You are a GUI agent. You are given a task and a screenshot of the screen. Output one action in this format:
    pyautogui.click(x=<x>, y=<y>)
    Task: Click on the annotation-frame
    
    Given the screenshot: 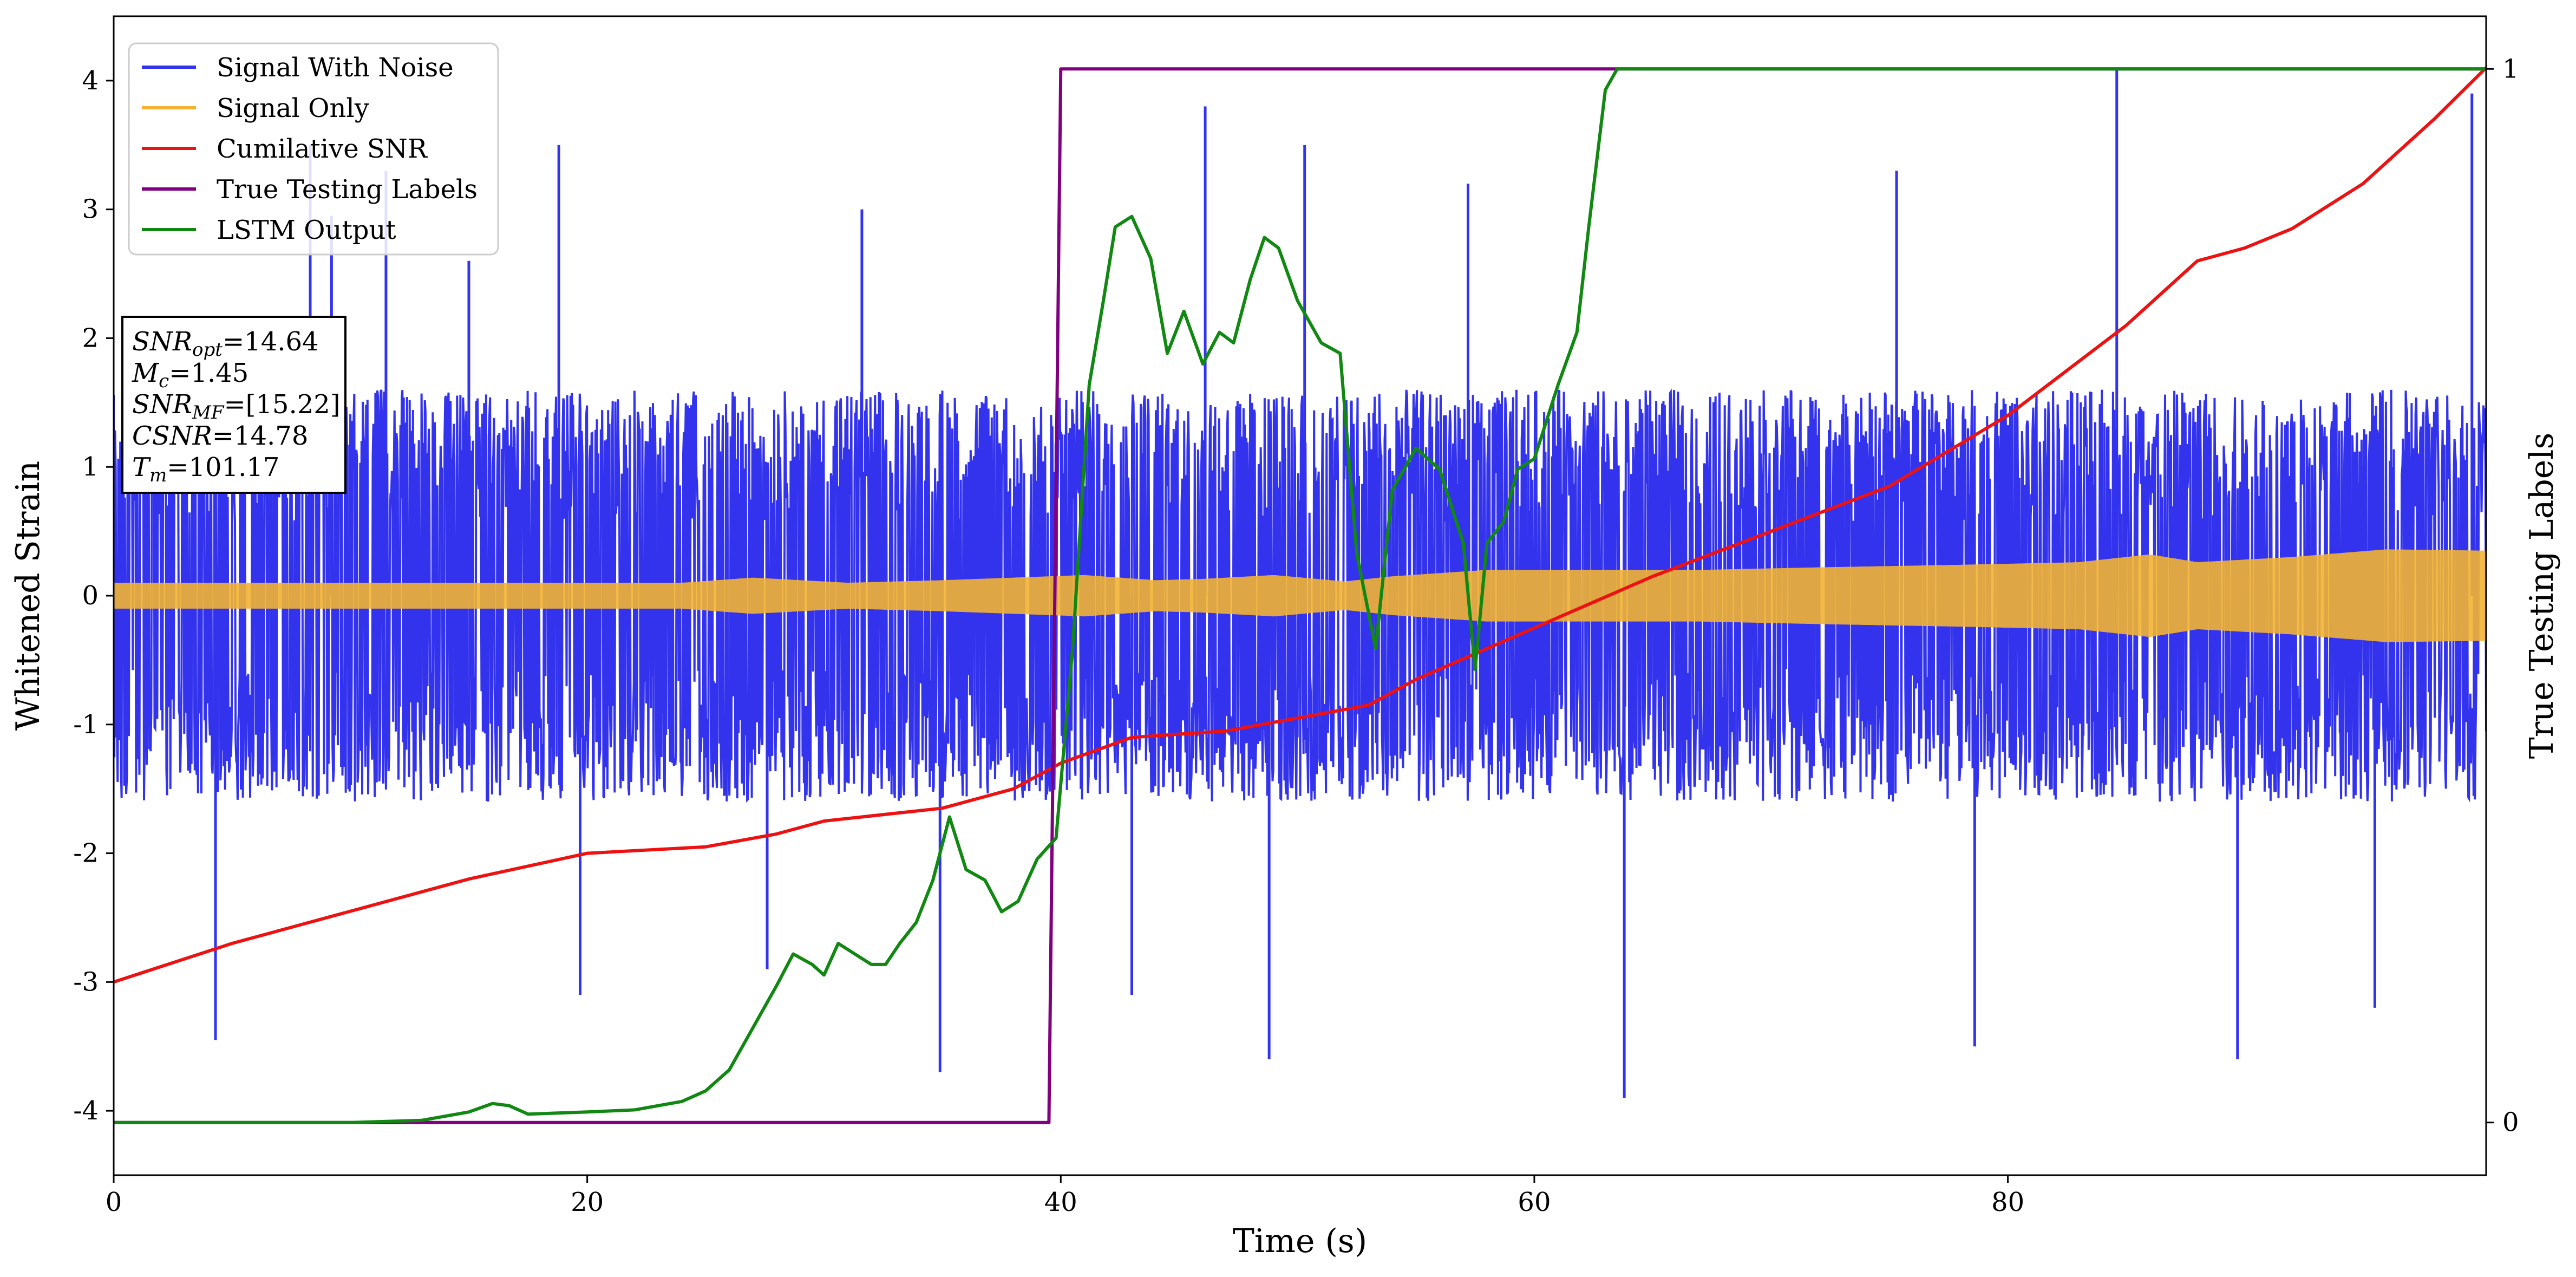 What is the action you would take?
    pyautogui.click(x=233, y=405)
    